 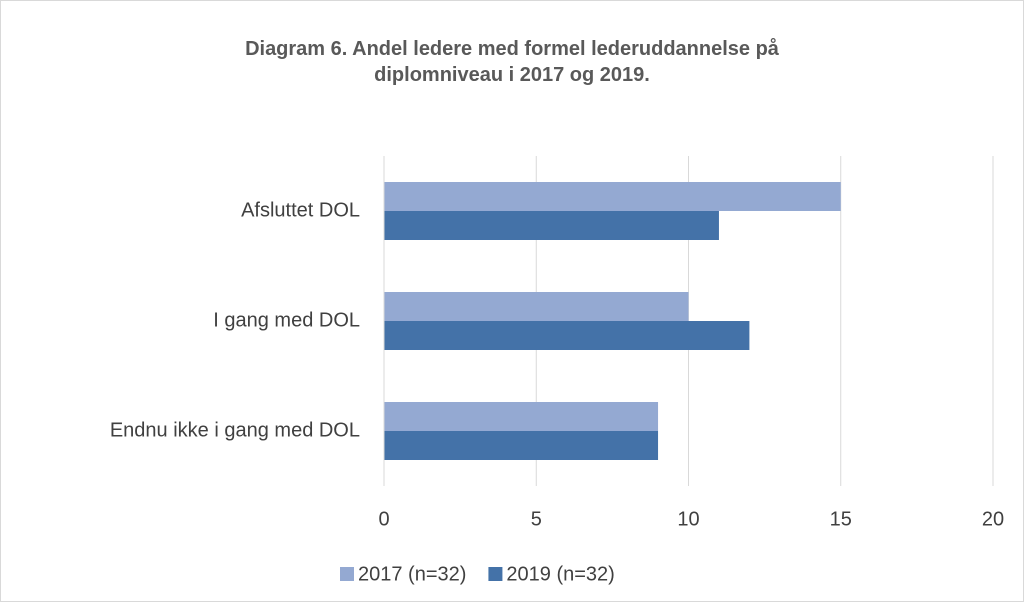 I want to click on y-tick-label: Endnu ikke i gang med DOL, so click(x=235, y=430).